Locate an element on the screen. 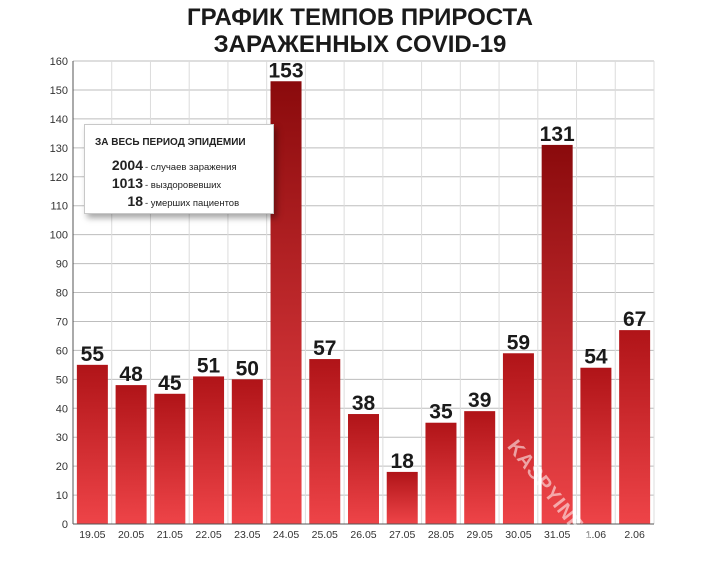 Image resolution: width=720 pixels, height=579 pixels. data-label: 18 is located at coordinates (403, 461).